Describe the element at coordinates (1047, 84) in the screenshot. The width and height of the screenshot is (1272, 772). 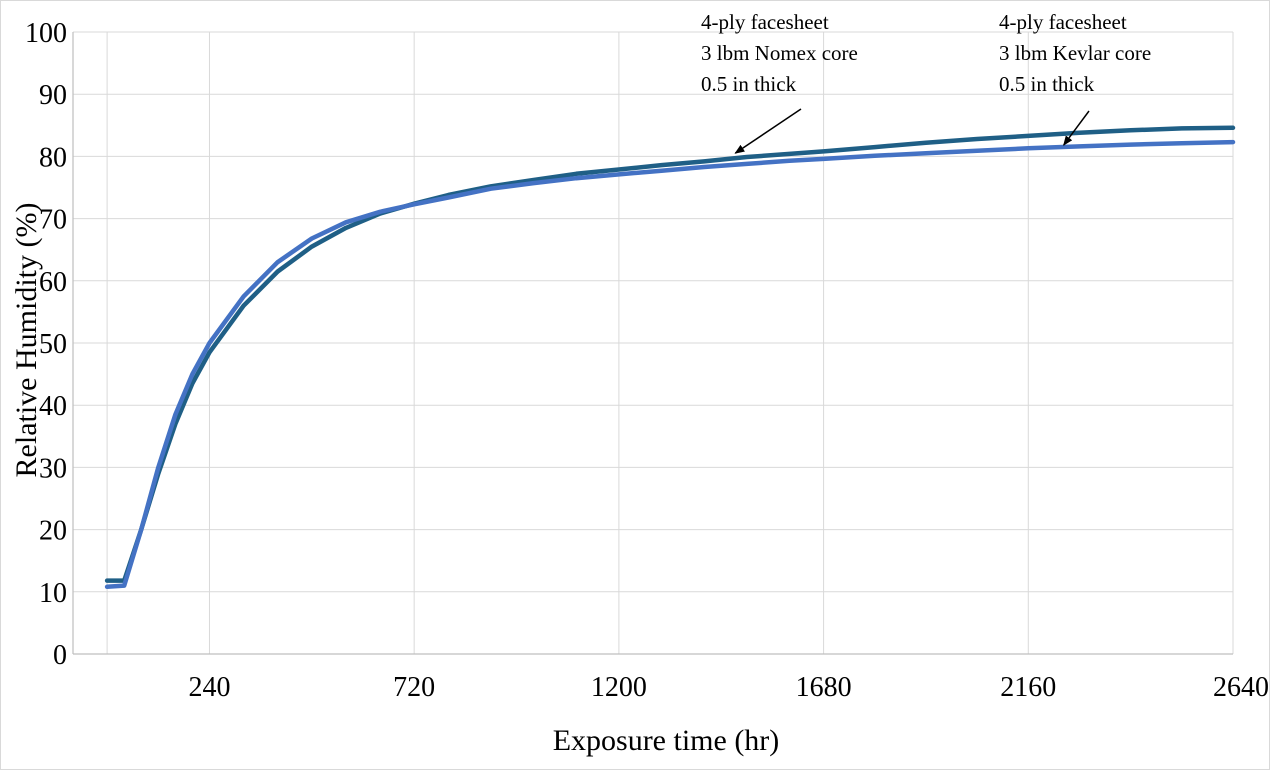
I see `annotation-kevlar-line: 0.5 in thick` at that location.